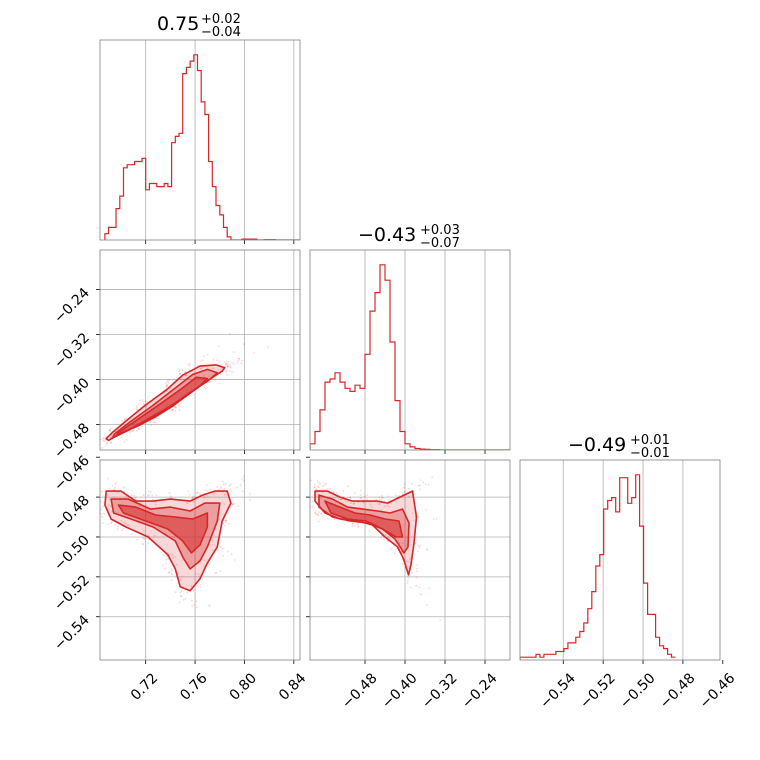 Image resolution: width=760 pixels, height=760 pixels. I want to click on hist1-frame, so click(200, 140).